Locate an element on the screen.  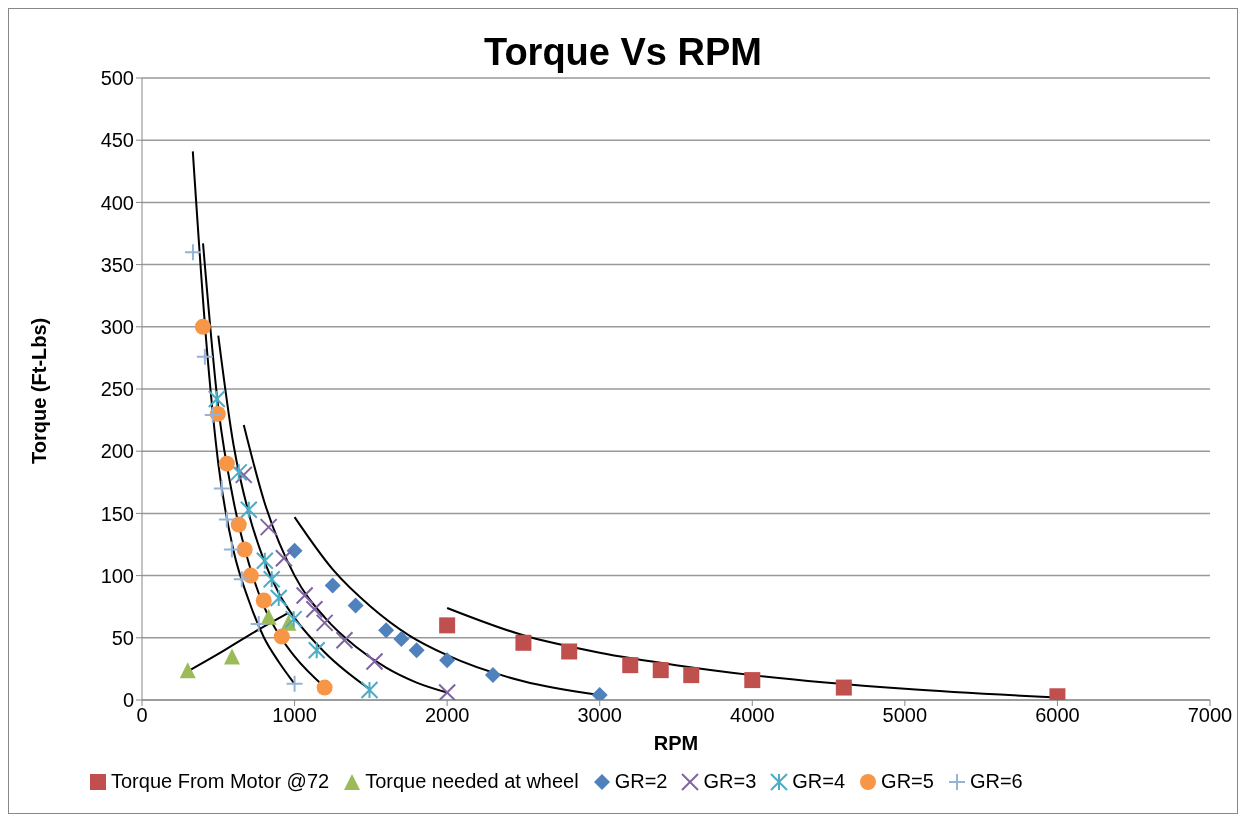
x-tick-label: 2000 is located at coordinates (447, 715).